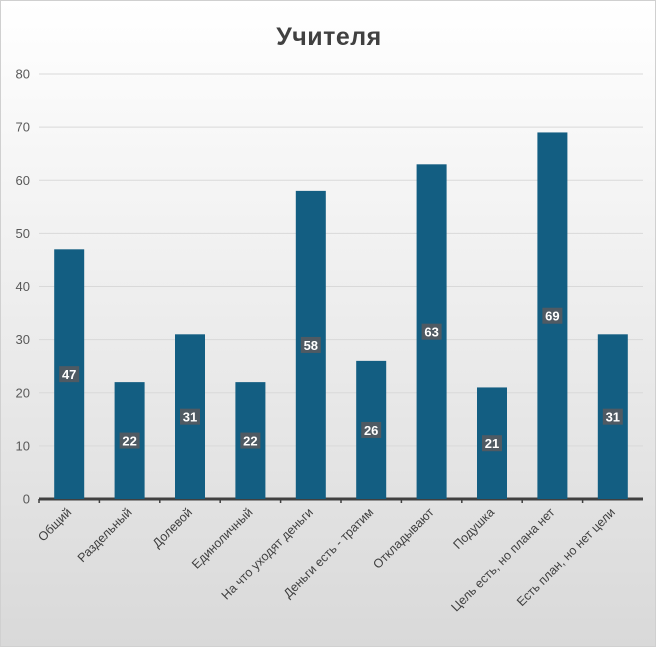 This screenshot has height=648, width=656. Describe the element at coordinates (54, 524) in the screenshot. I see `x-category-label: Общий` at that location.